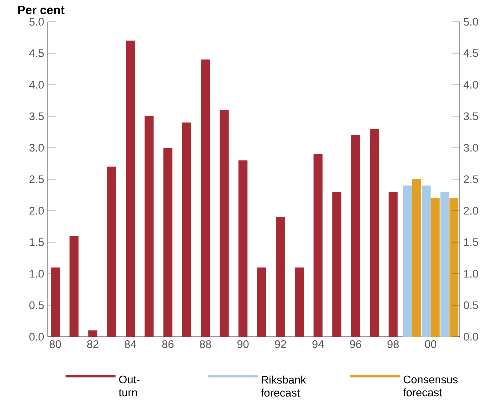 The height and width of the screenshot is (420, 493). What do you see at coordinates (471, 211) in the screenshot?
I see `y2-tick-label: 2.0` at bounding box center [471, 211].